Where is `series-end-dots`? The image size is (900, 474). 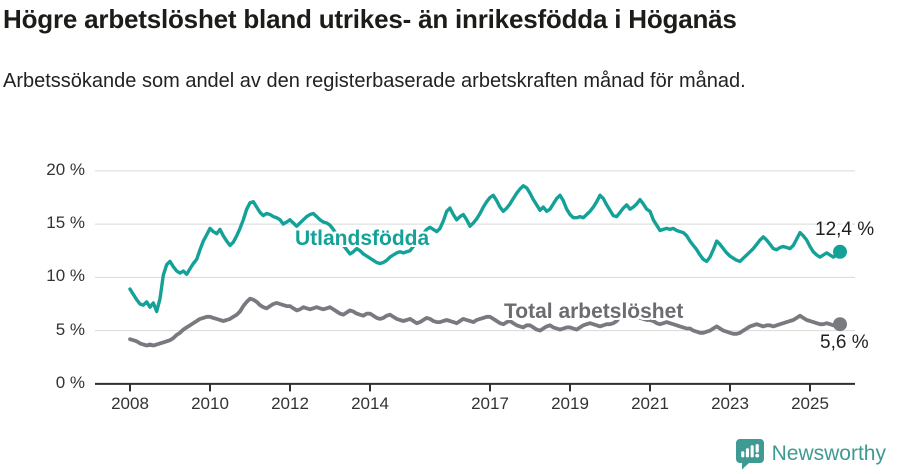
series-end-dots is located at coordinates (840, 288).